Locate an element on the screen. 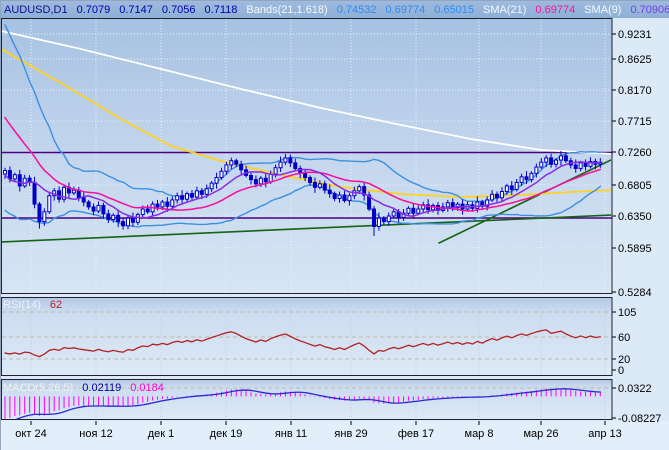 This screenshot has height=450, width=669. rsi-label: RSI(14) is located at coordinates (22, 304).